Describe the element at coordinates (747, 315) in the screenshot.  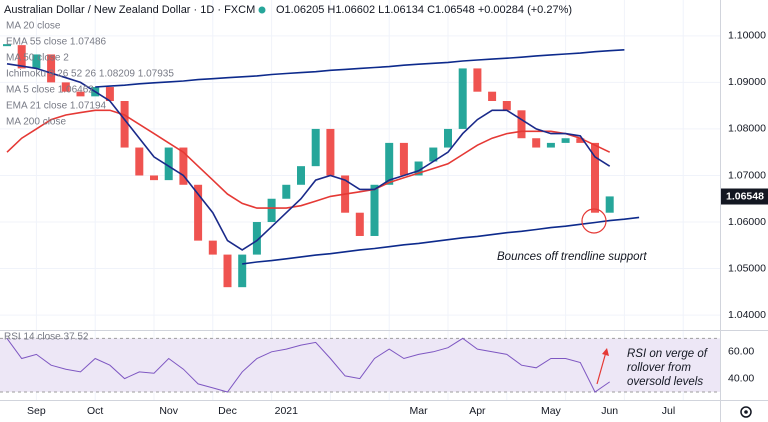
I see `y-tick-label: 1.04000` at that location.